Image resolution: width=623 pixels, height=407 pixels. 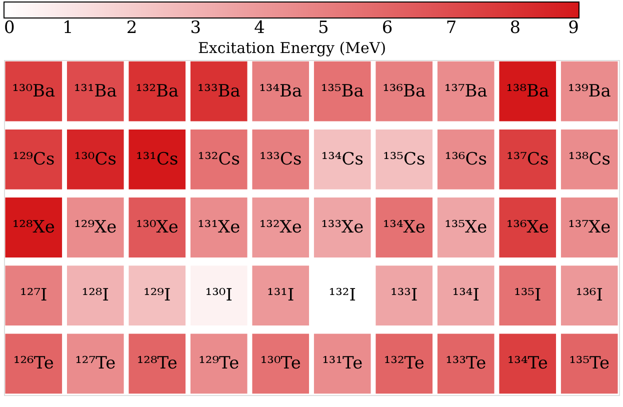 What do you see at coordinates (451, 28) in the screenshot?
I see `color-bar-label: 7` at bounding box center [451, 28].